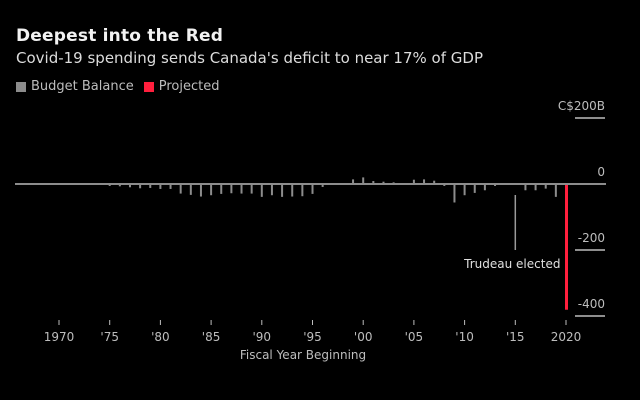 This screenshot has height=400, width=640. I want to click on bar-budget-balance-2010, so click(464, 190).